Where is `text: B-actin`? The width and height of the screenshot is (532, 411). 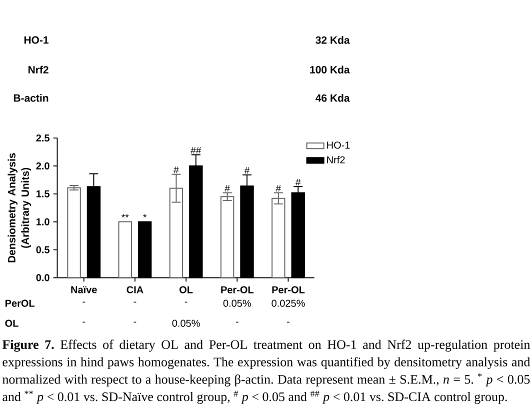
text: B-actin is located at coordinates (31, 98).